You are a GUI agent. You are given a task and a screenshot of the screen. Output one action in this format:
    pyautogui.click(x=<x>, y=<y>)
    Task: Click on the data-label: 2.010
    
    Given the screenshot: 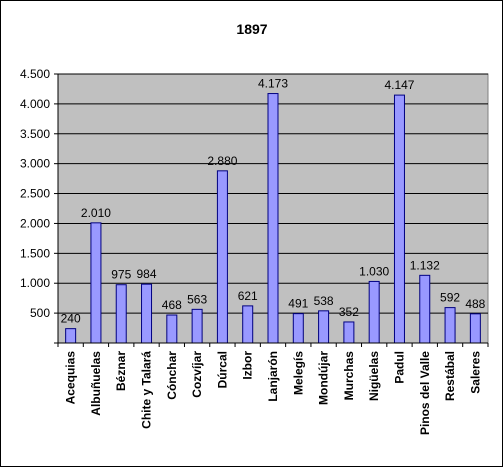 What is the action you would take?
    pyautogui.click(x=96, y=213)
    